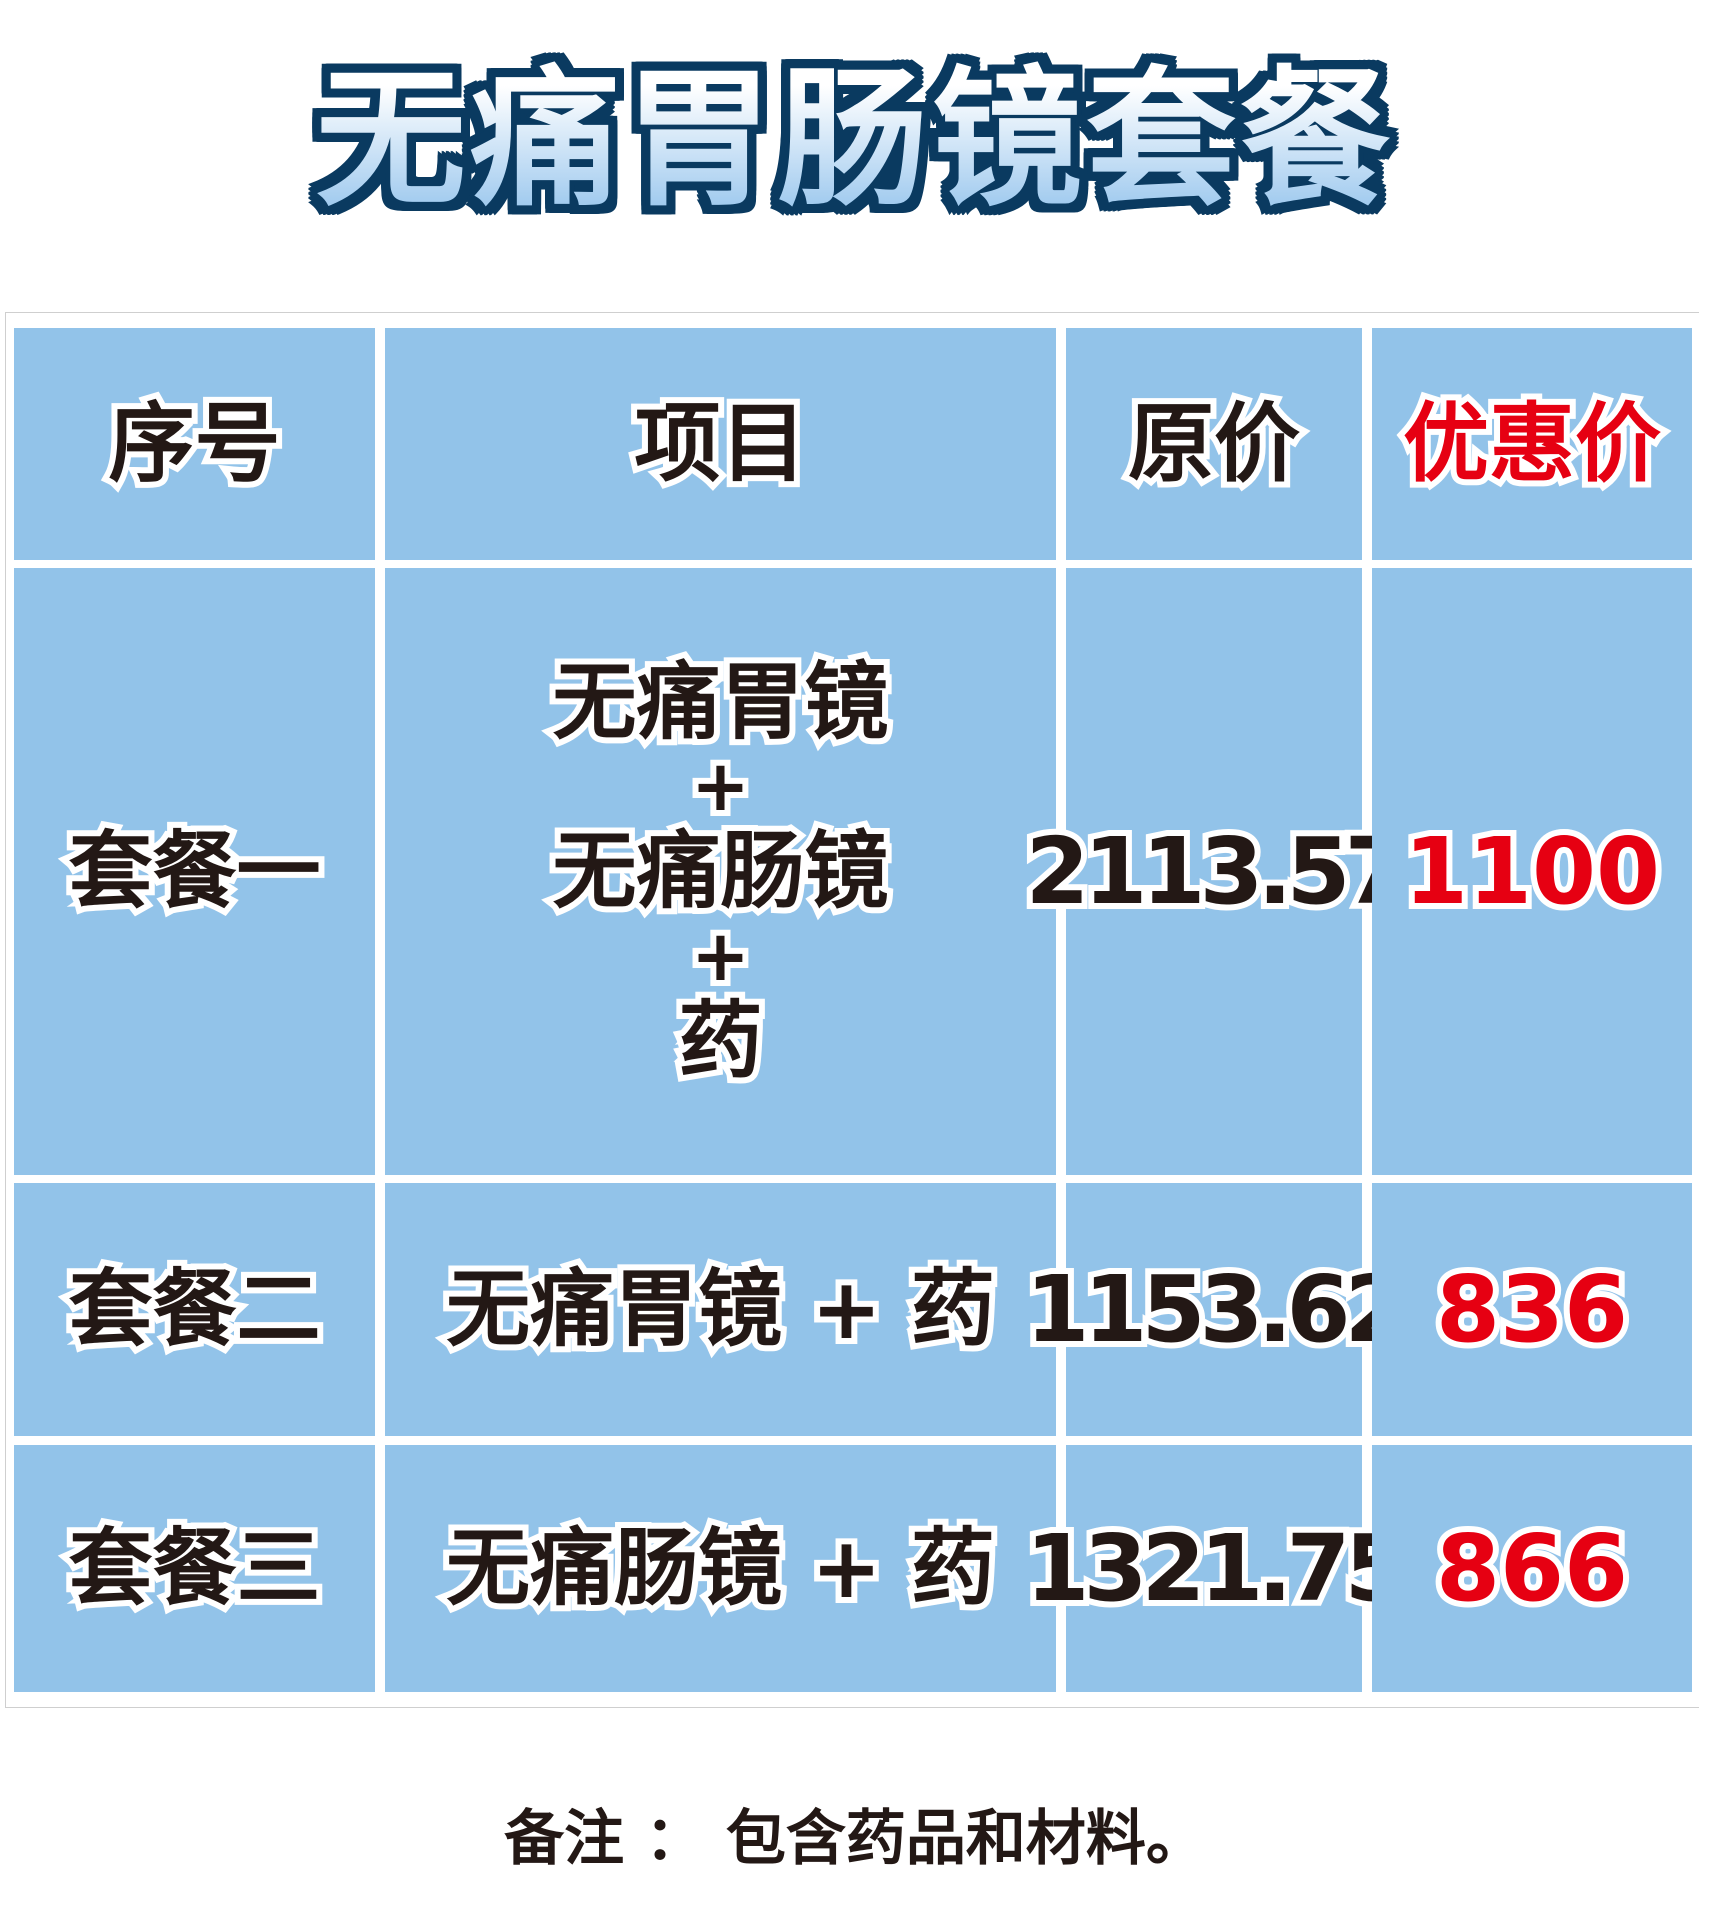  I want to click on page-title: 无痛胃肠镜套餐, so click(855, 140).